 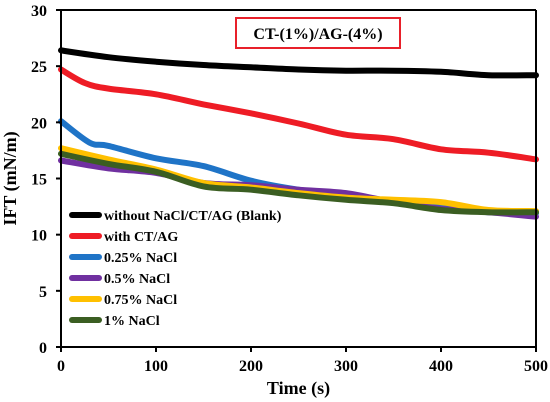 I want to click on legend-item-2: 0.25% NaCl, so click(x=123, y=258).